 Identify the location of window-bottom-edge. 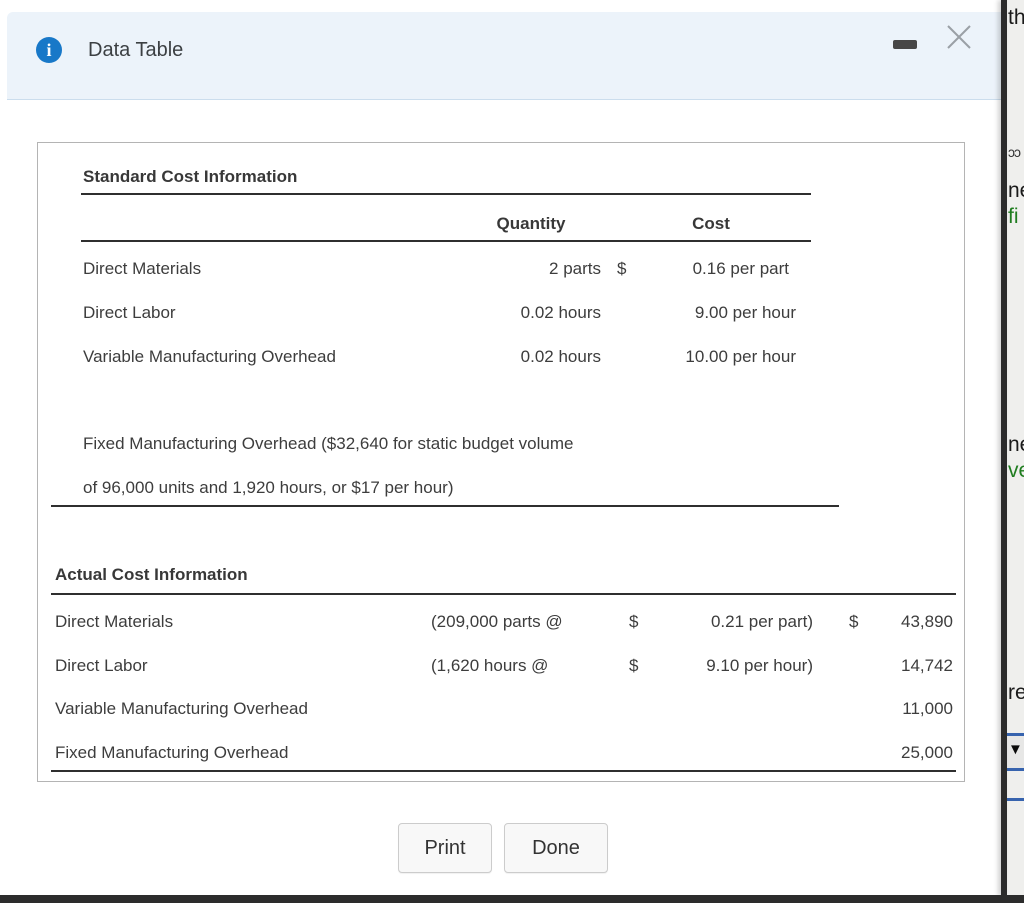
(512, 899).